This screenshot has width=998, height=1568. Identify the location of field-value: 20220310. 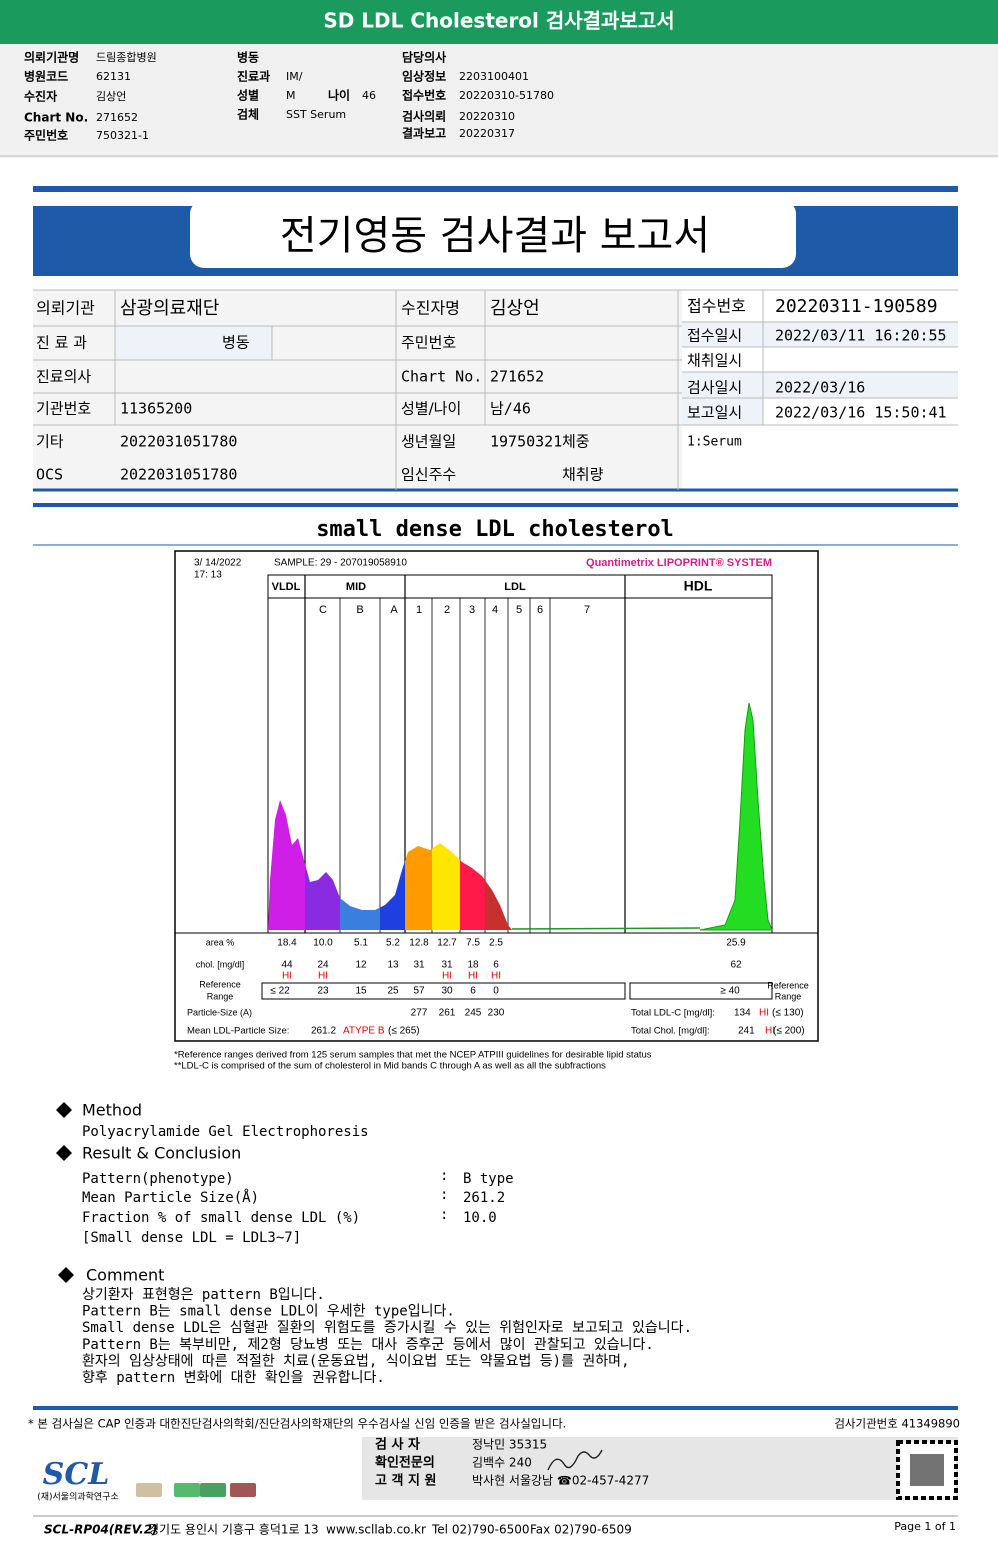
(487, 116).